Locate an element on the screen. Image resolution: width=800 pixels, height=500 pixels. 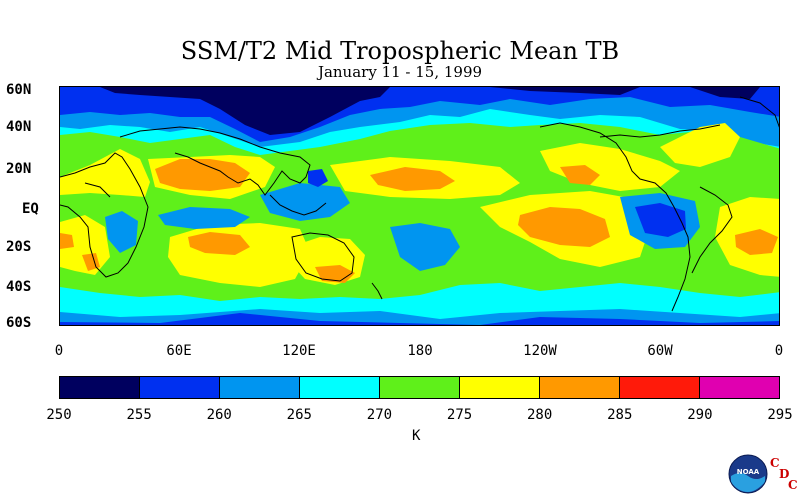
noaa-logo-text: NOAA is located at coordinates (748, 472).